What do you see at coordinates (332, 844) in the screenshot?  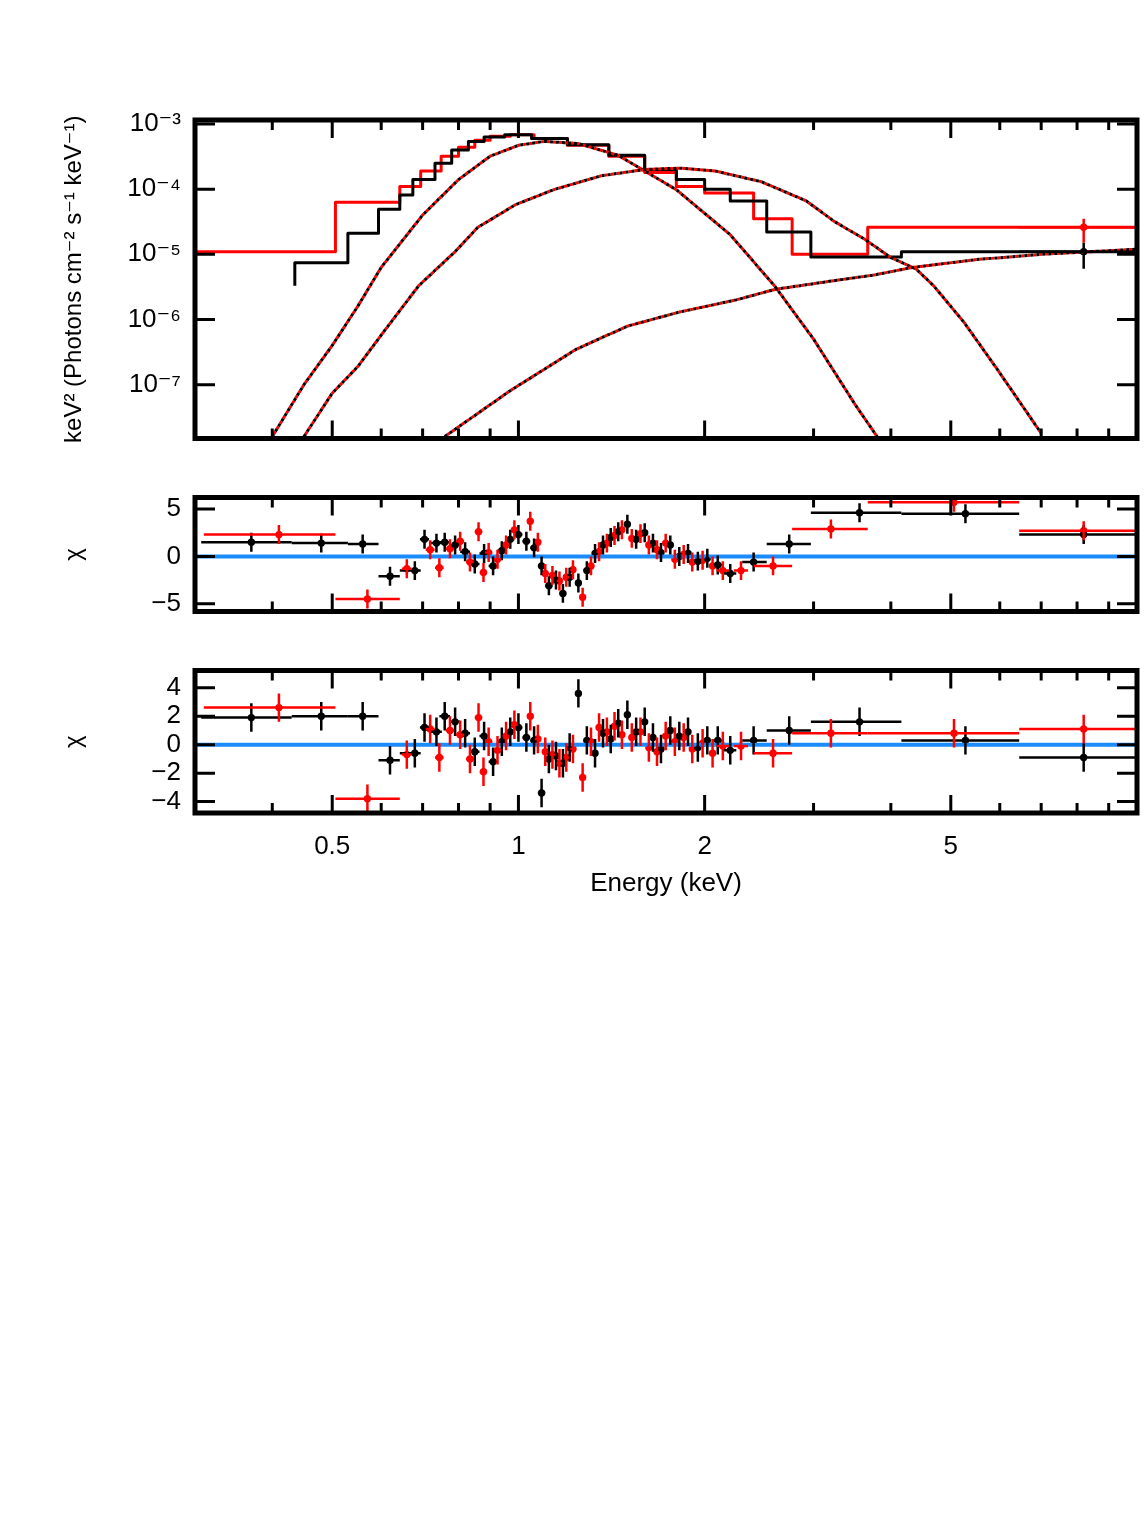 I see `x-tick-label: 0.5` at bounding box center [332, 844].